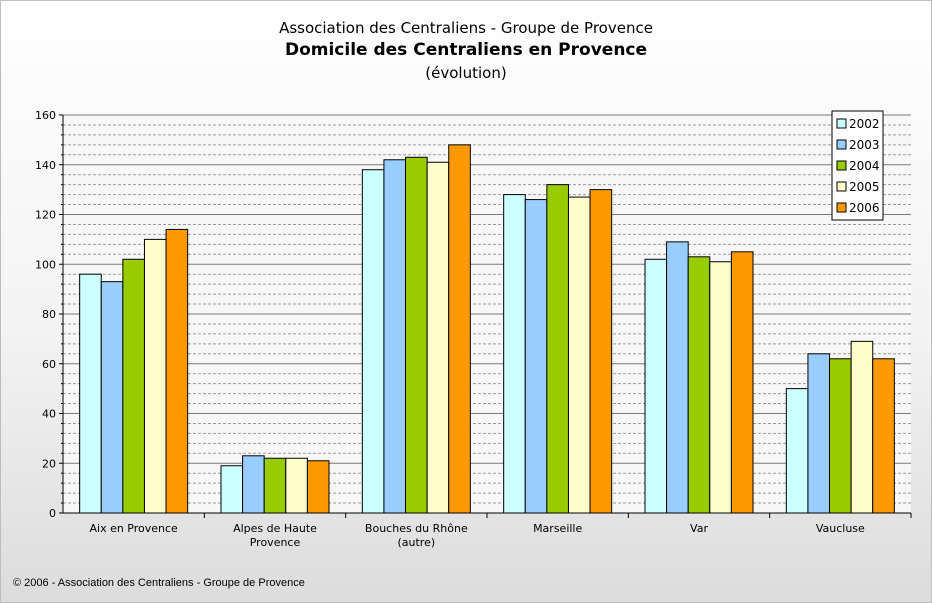 The width and height of the screenshot is (932, 603). Describe the element at coordinates (416, 542) in the screenshot. I see `x-tick-label: (autre)` at that location.